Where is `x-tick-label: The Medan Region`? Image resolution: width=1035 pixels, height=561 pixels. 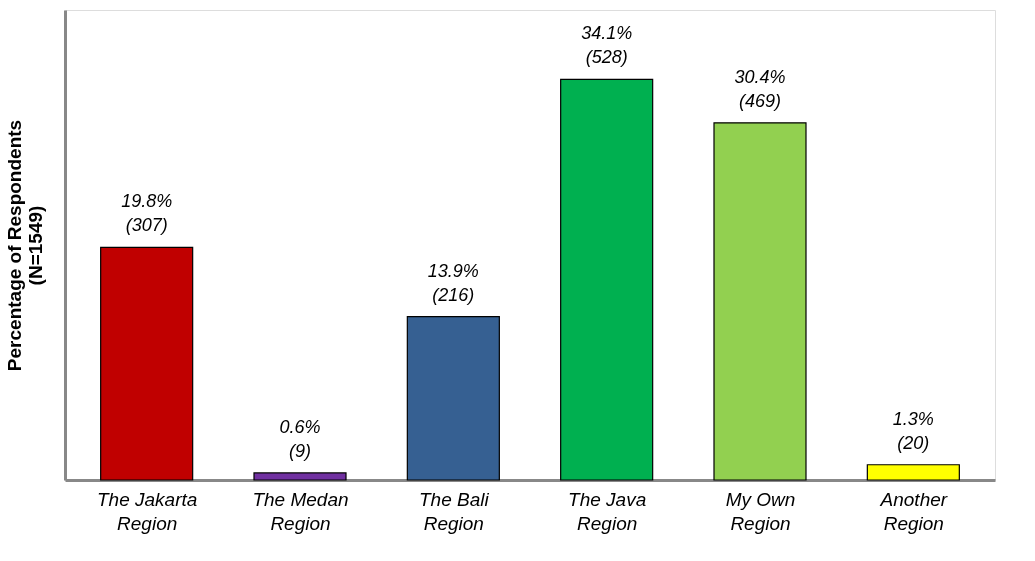
x-tick-label: The Medan Region is located at coordinates (300, 511).